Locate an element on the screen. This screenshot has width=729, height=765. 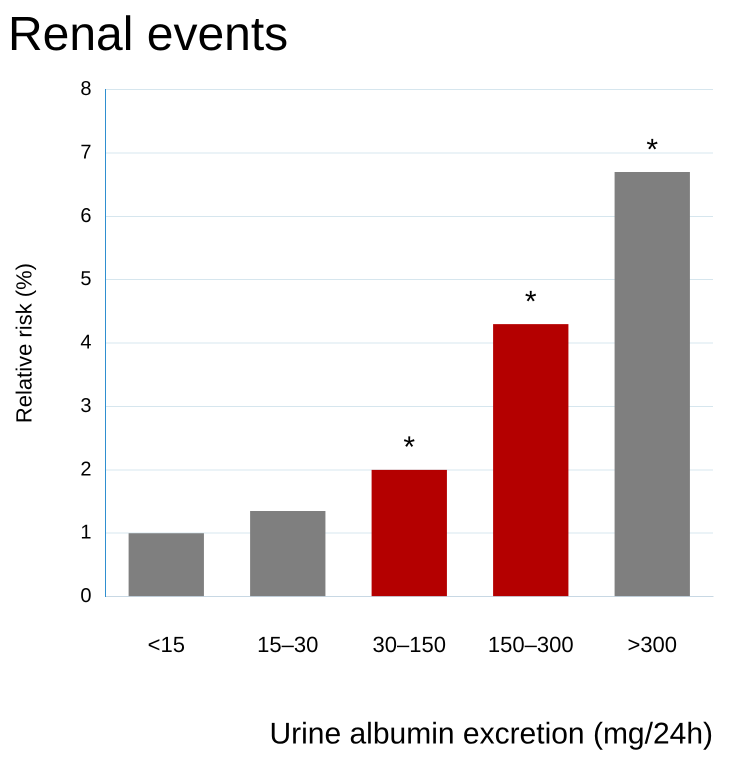
y-axis-title: Relative risk (%) is located at coordinates (23, 343).